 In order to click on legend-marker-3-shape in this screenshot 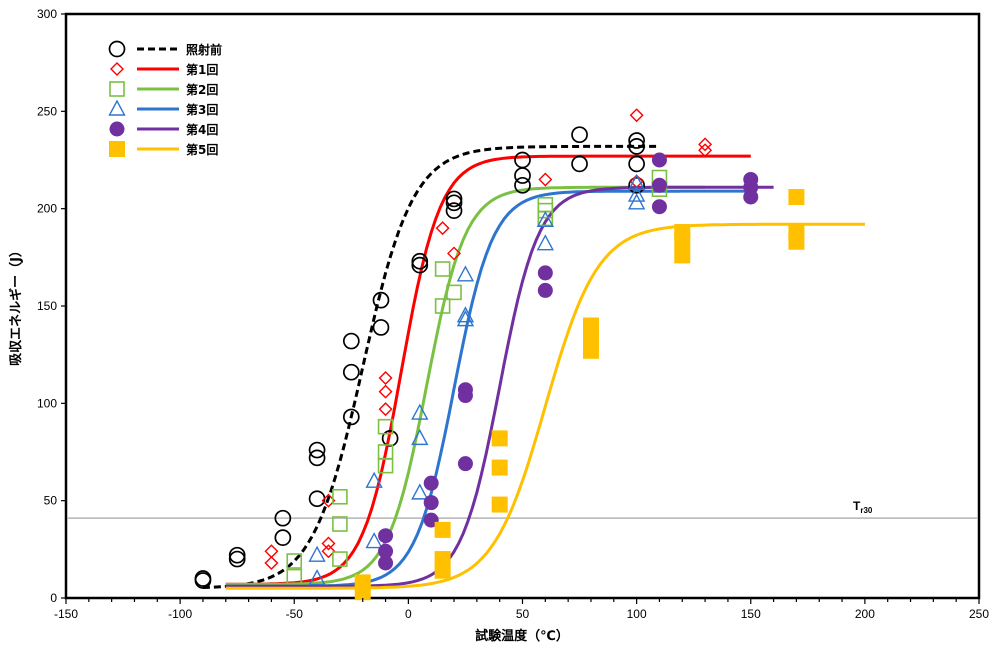, I will do `click(117, 89)`.